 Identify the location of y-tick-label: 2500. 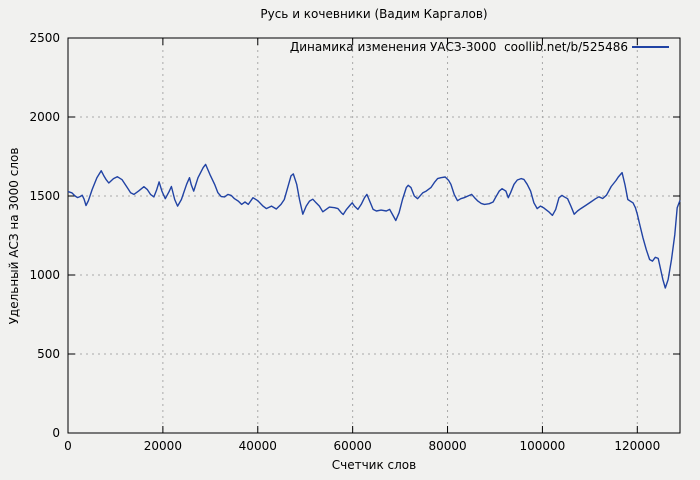
(44, 38).